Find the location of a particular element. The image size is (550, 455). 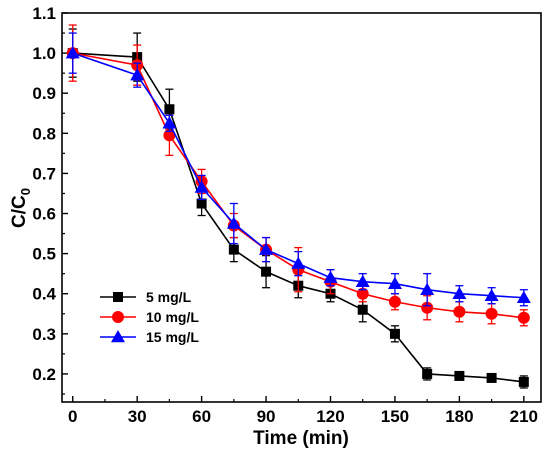

y-axis-title-subscript: 0 is located at coordinates (25, 191).